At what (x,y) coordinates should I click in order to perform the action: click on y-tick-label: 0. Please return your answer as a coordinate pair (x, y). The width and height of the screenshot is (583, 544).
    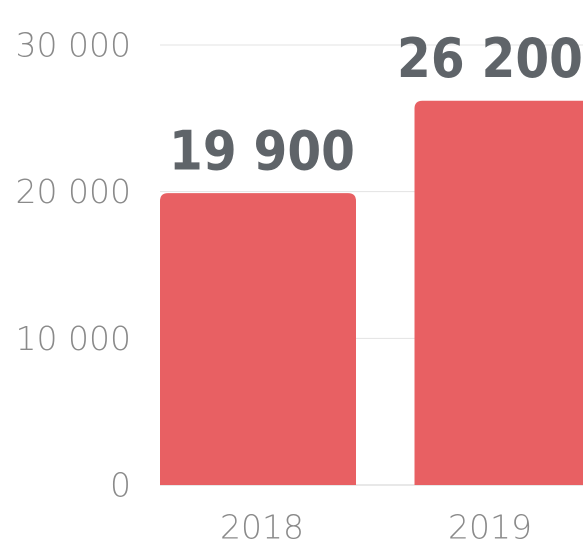
    Looking at the image, I should click on (120, 485).